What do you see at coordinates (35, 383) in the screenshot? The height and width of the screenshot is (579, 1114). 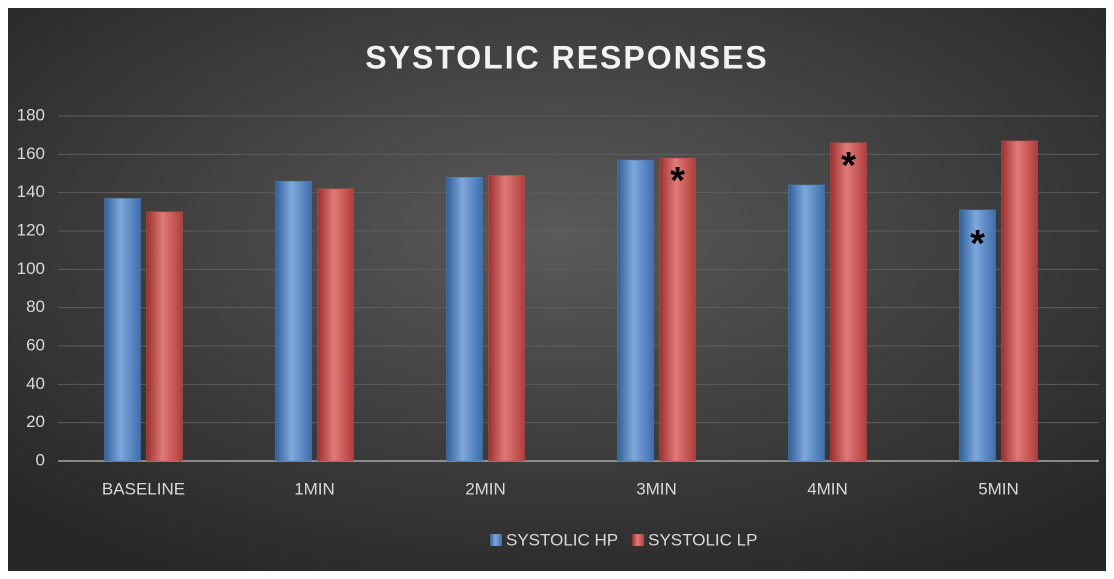 I see `y-tick-label: 40` at bounding box center [35, 383].